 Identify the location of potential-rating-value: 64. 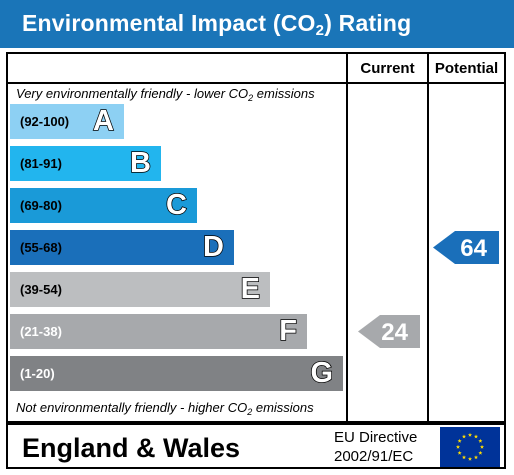
(473, 248).